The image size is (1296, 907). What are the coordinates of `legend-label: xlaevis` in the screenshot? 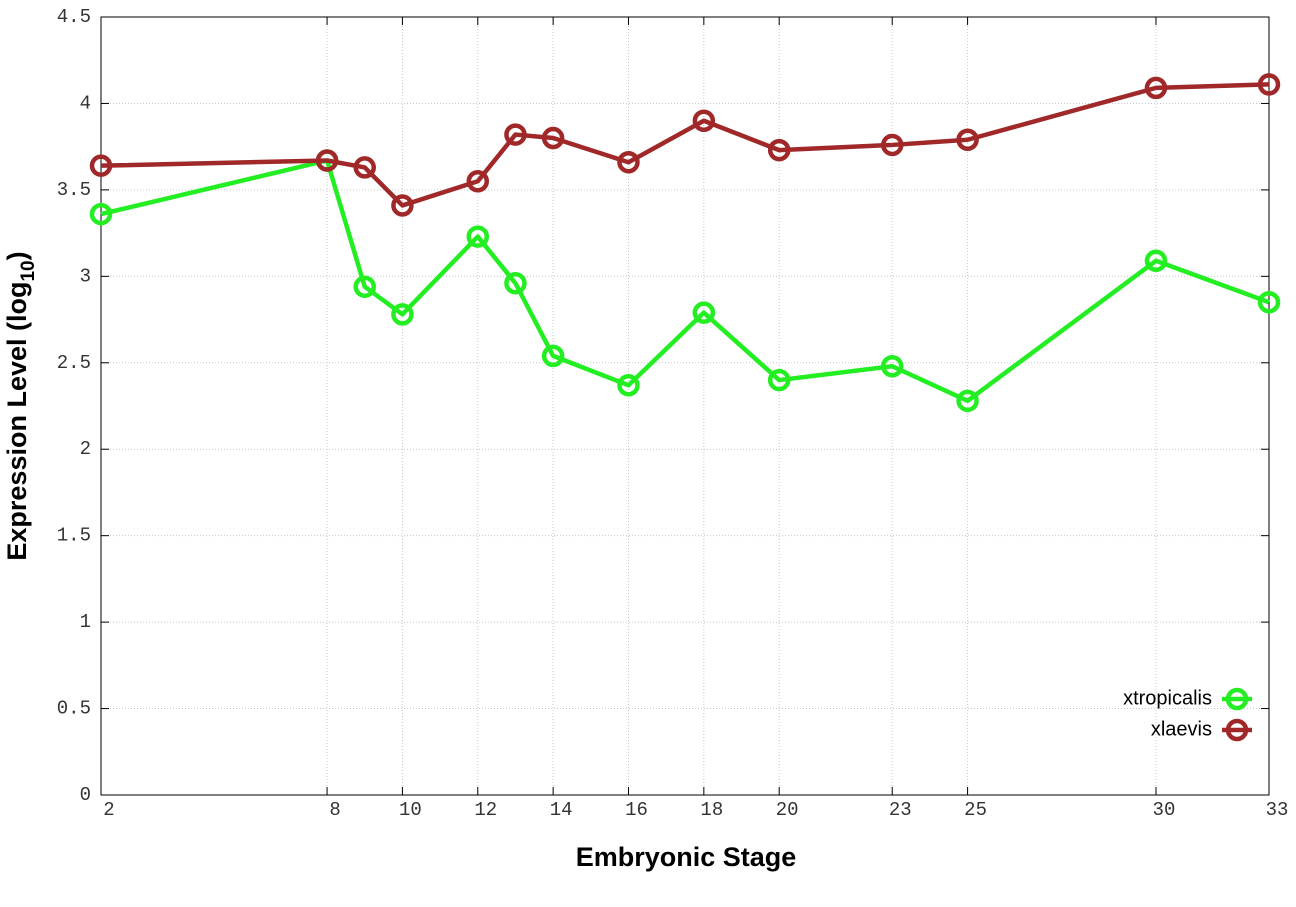 It's located at (1181, 729).